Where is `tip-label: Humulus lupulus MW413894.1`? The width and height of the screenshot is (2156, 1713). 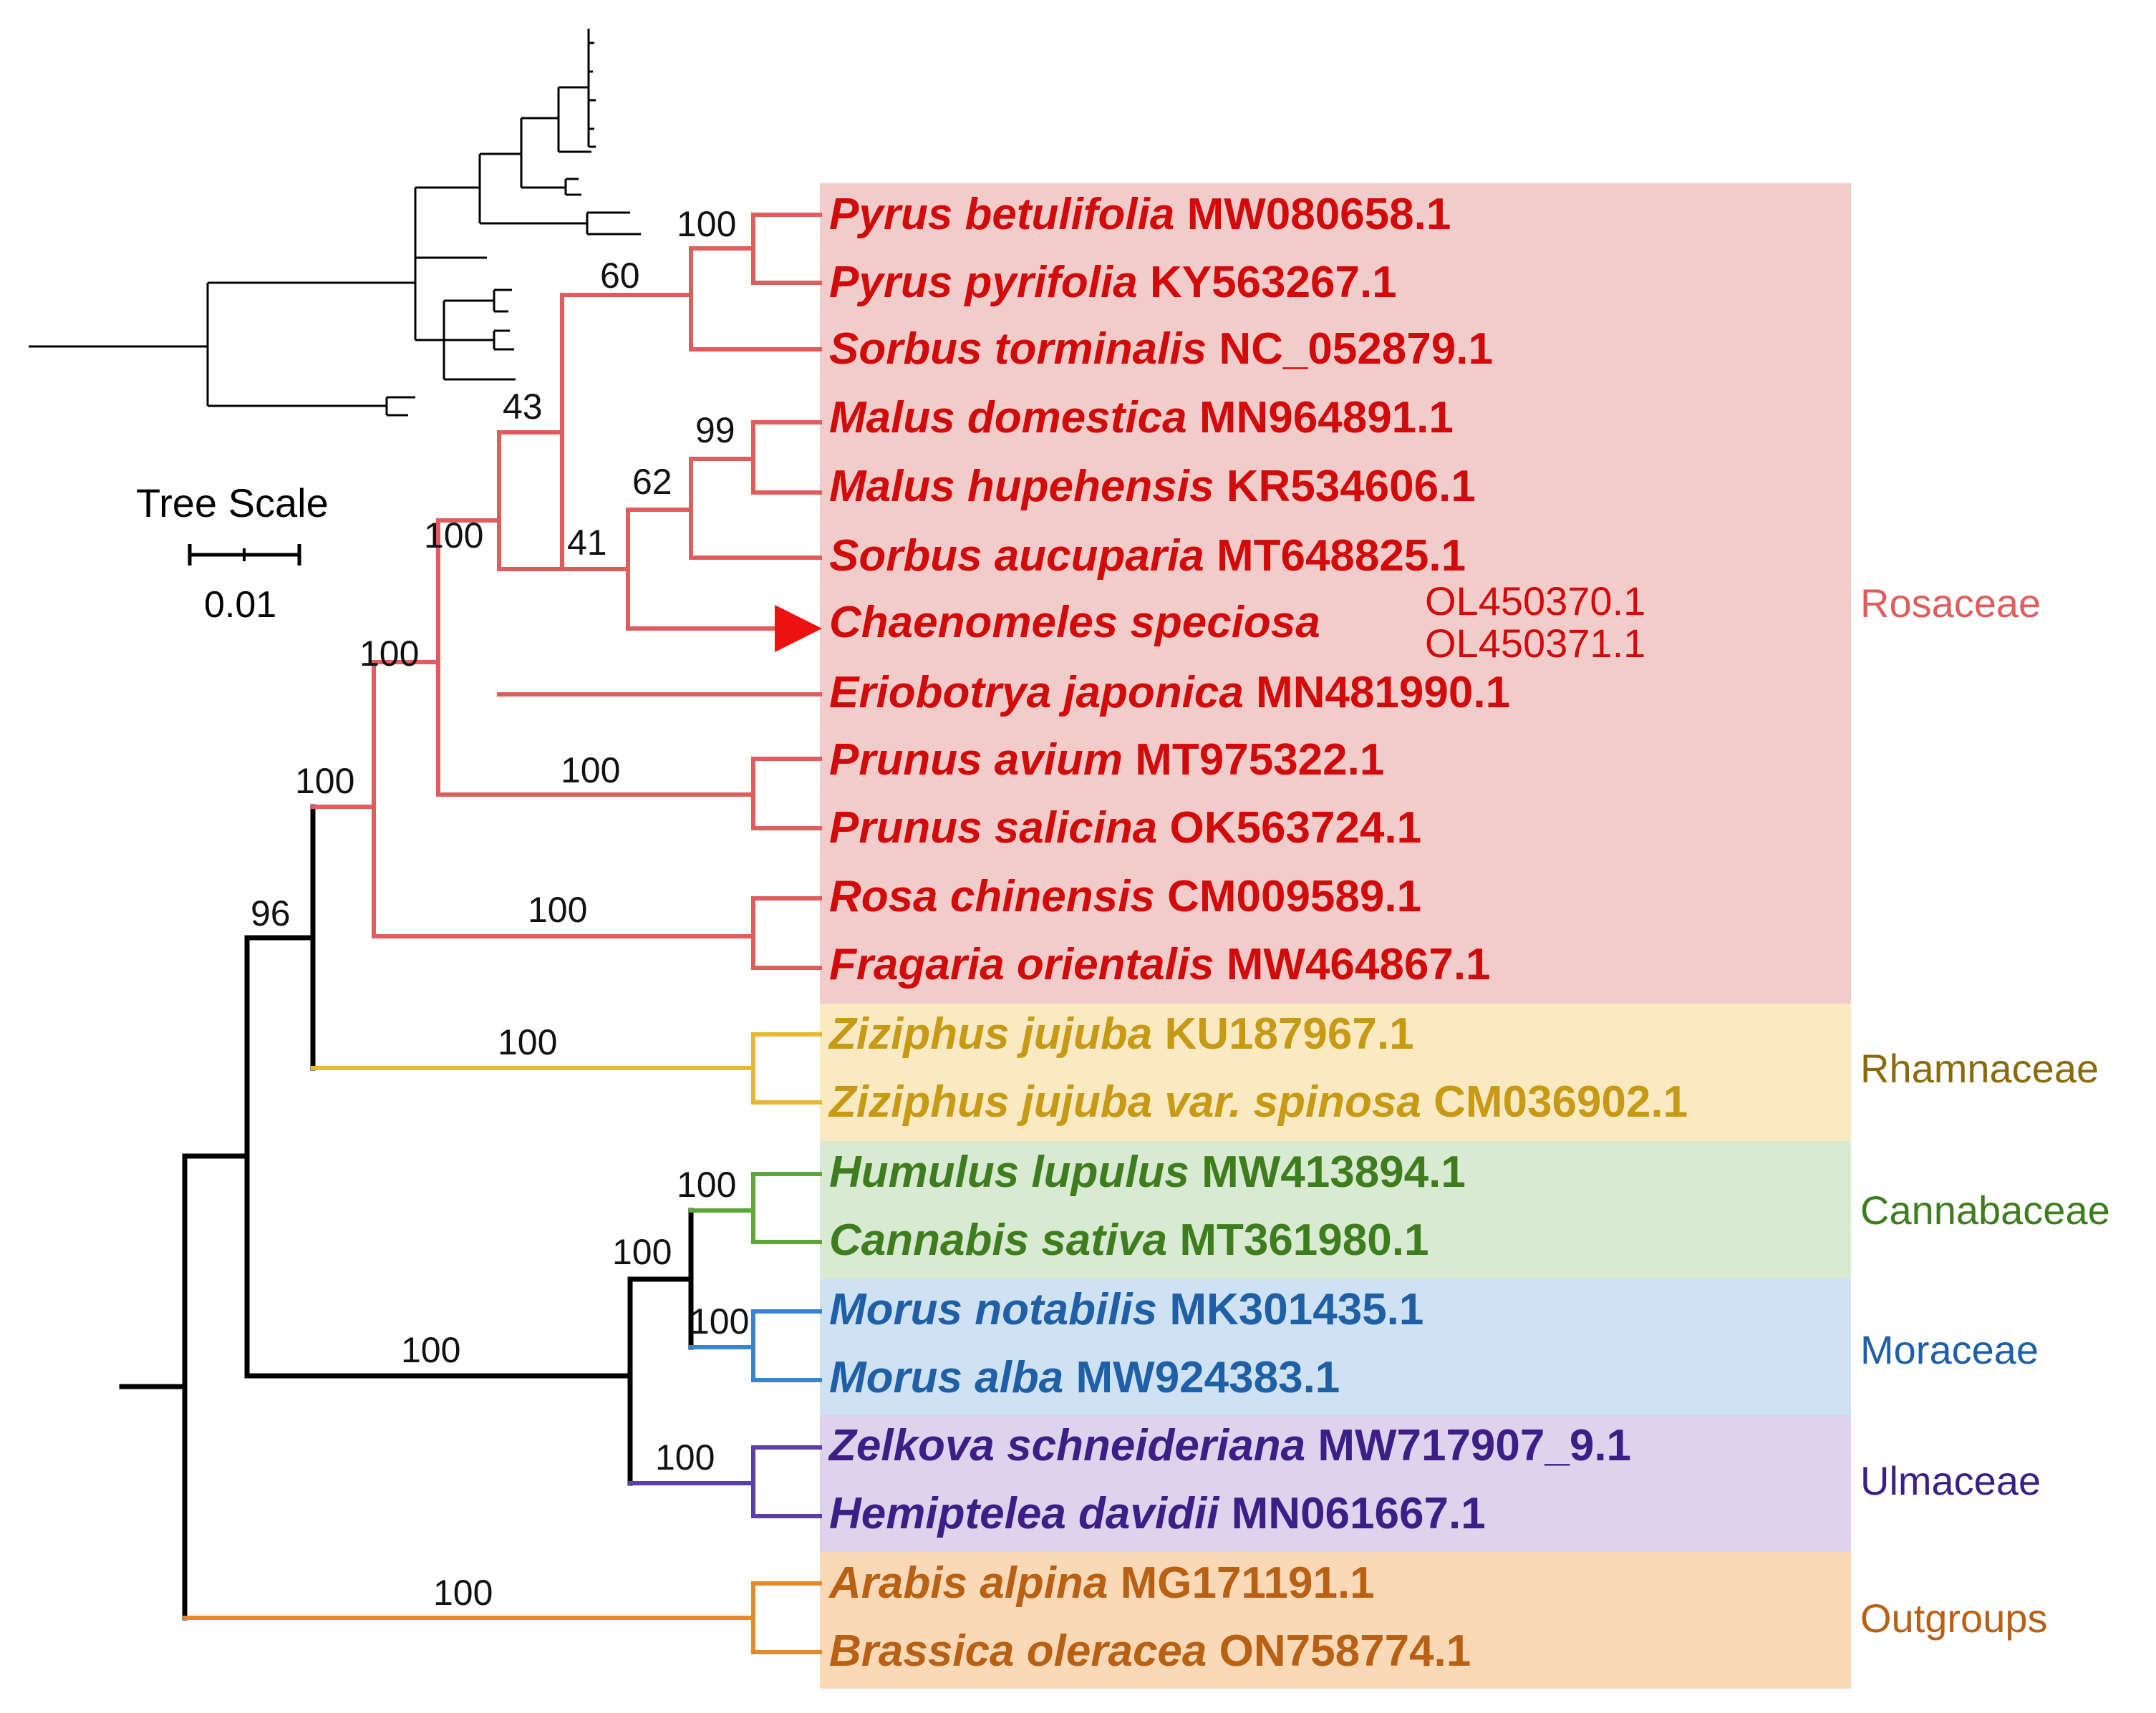
tip-label: Humulus lupulus MW413894.1 is located at coordinates (1147, 1172).